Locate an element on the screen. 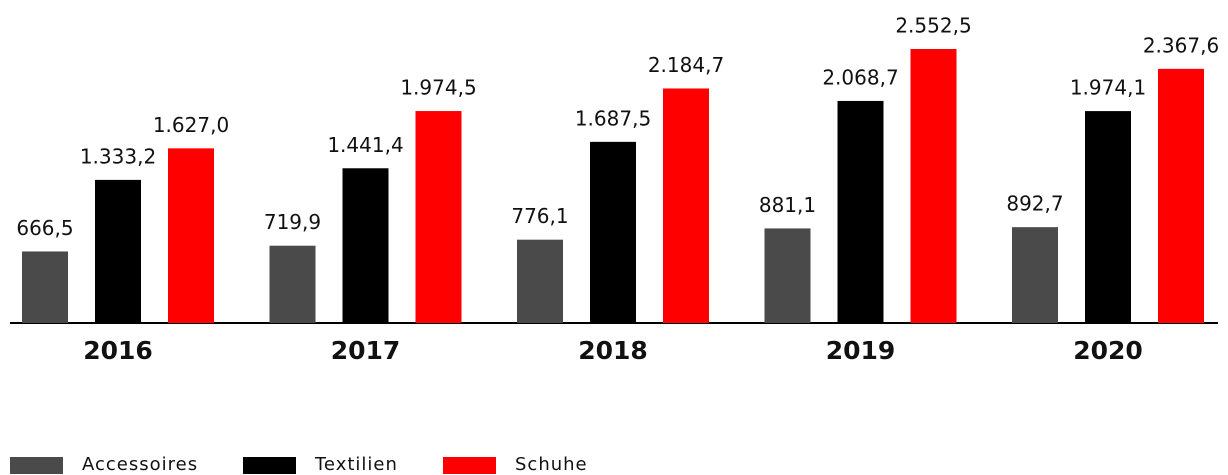 This screenshot has width=1228, height=475. x-tick-label: 2016 is located at coordinates (118, 350).